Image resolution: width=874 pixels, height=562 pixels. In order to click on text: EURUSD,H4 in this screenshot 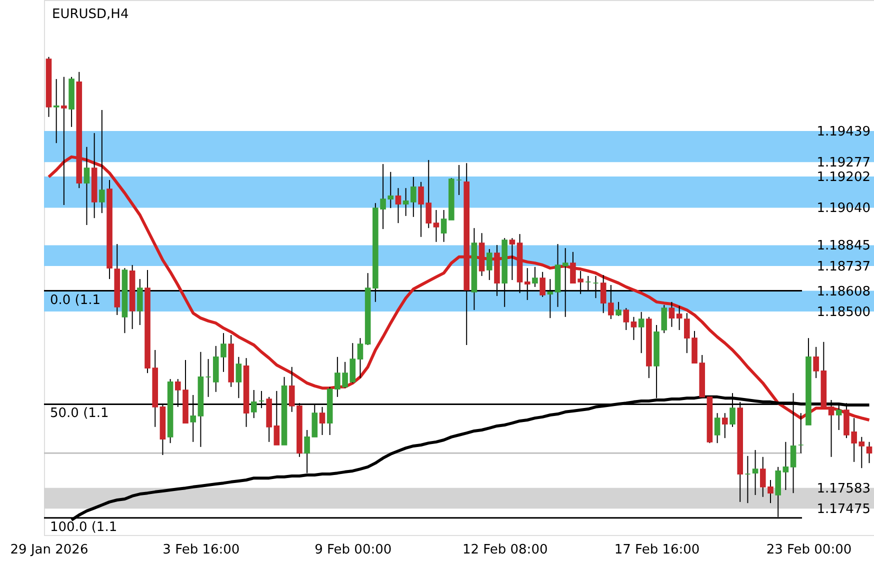, I will do `click(90, 14)`.